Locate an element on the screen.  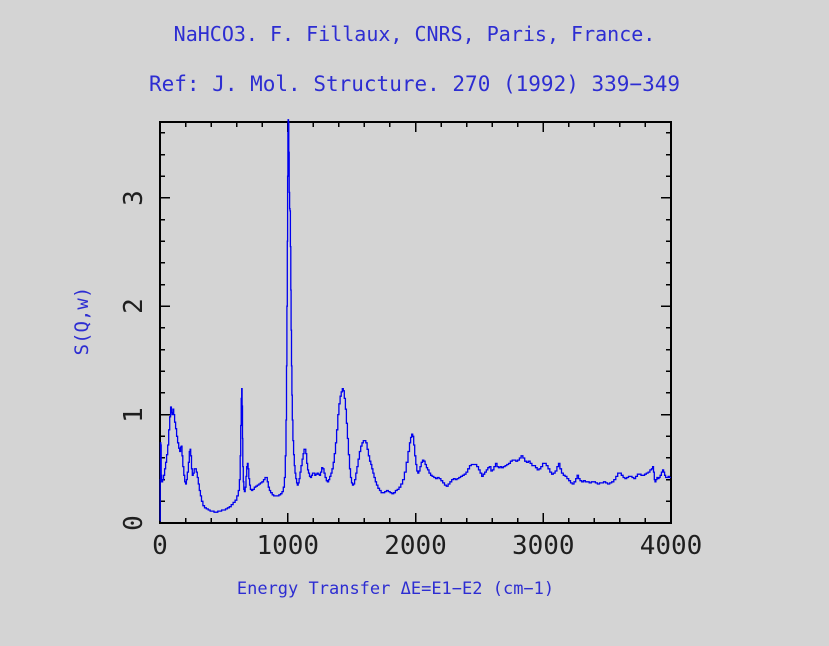
chart-title: NaHCO3. F. Fillaux, CNRS, Paris, France. is located at coordinates (414, 34).